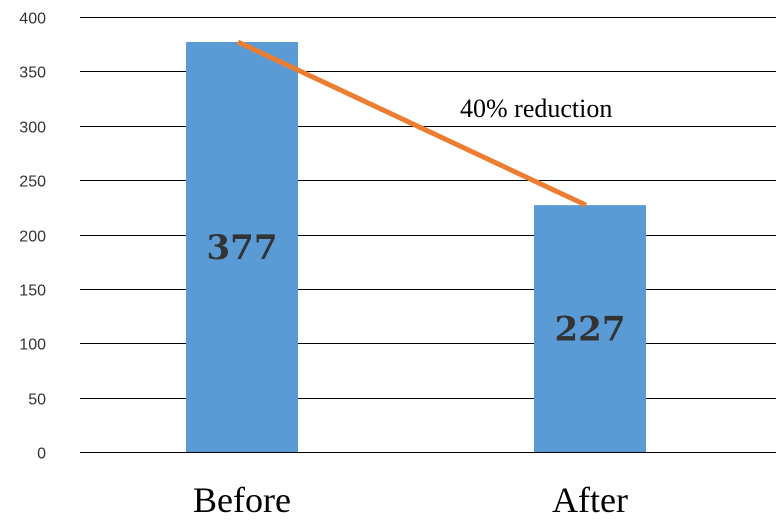 This screenshot has width=776, height=523. I want to click on y-tick-label-200: 200, so click(32, 237).